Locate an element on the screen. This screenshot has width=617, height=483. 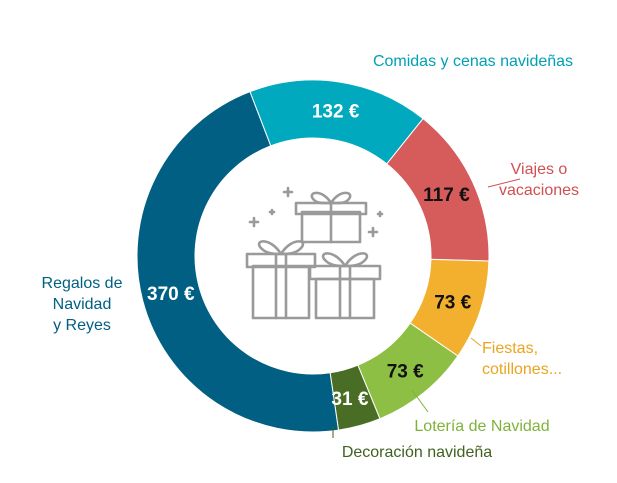
category-label-line: Comidas y cenas navideñas is located at coordinates (473, 61).